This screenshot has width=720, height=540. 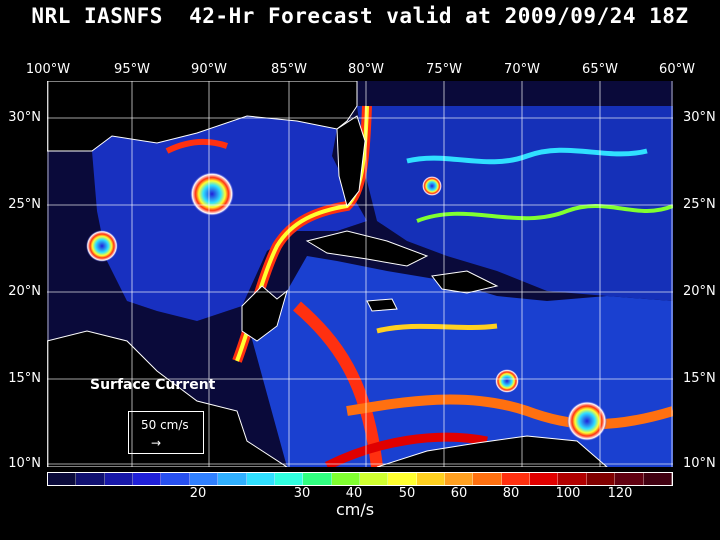 I want to click on gulf-of-mexico, so click(x=229, y=218).